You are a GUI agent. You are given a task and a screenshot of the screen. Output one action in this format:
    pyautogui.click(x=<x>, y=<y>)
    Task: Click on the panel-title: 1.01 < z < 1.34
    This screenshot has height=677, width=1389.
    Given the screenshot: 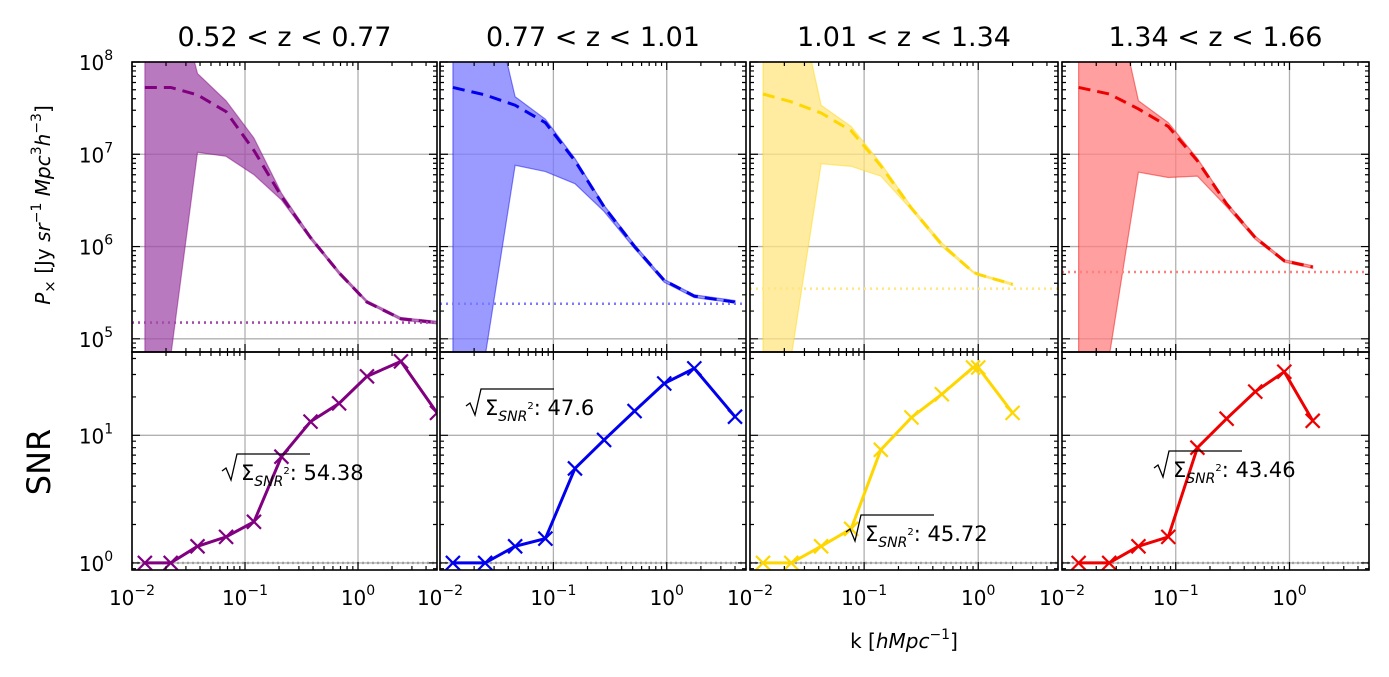 What is the action you would take?
    pyautogui.click(x=904, y=37)
    